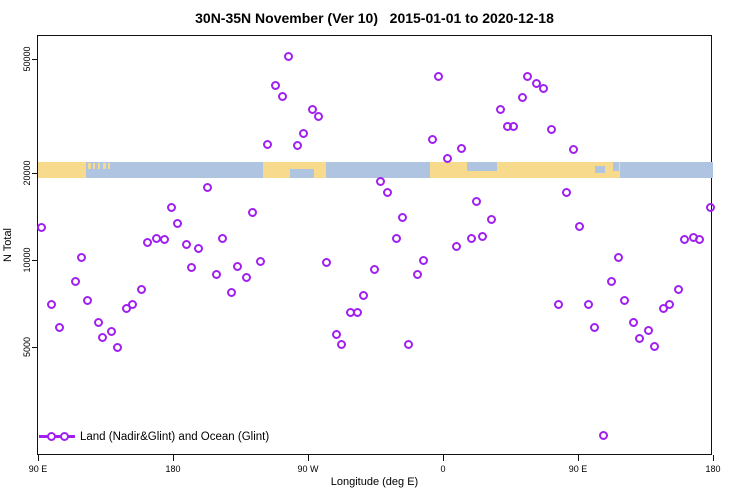 Image resolution: width=750 pixels, height=500 pixels. What do you see at coordinates (175, 436) in the screenshot?
I see `legend-label: Land (Nadir&Glint) and Ocean (Glint)` at bounding box center [175, 436].